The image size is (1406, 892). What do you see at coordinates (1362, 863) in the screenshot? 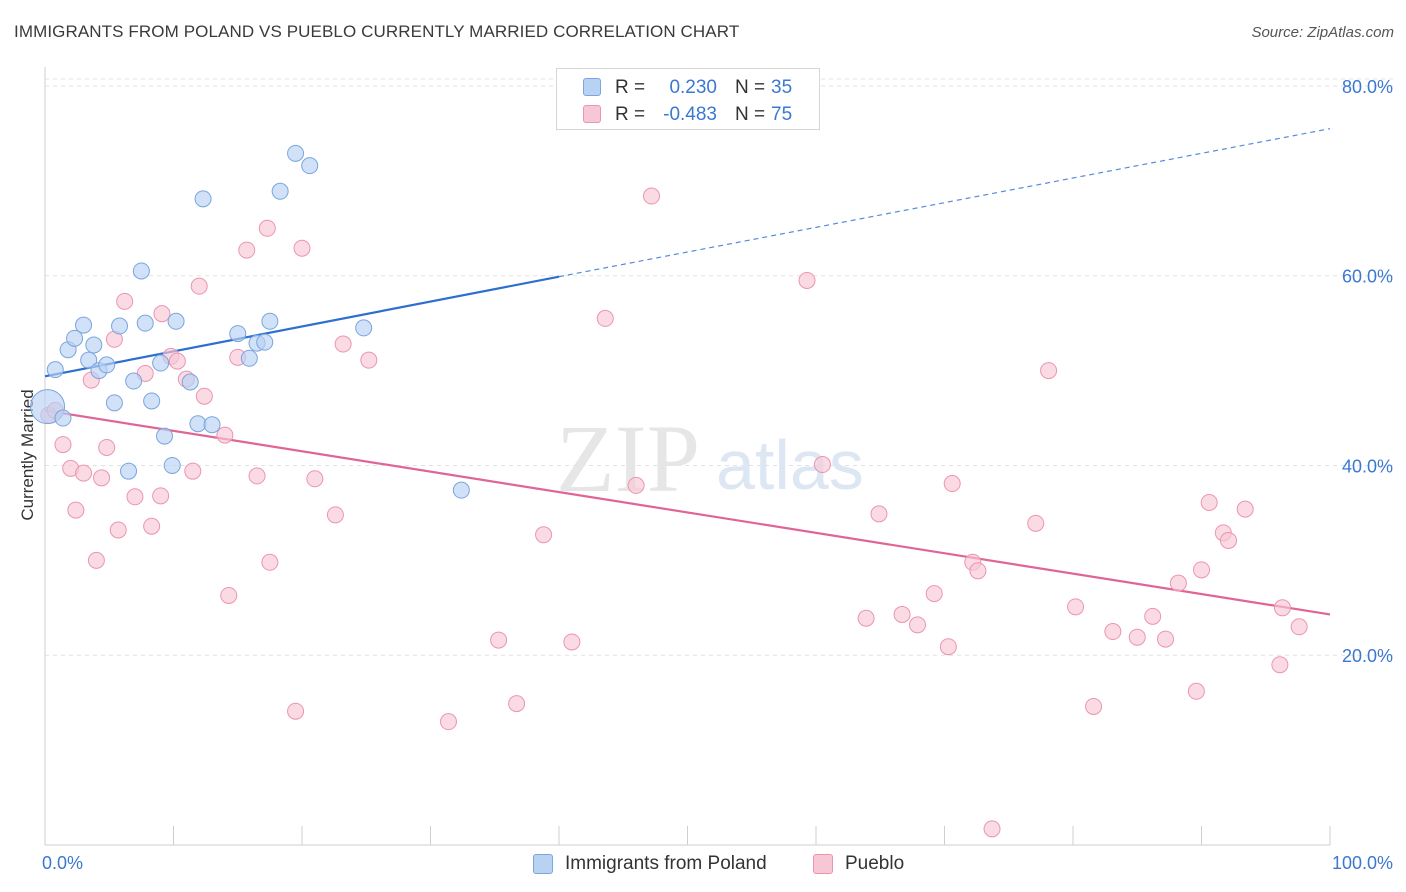
I see `x-tick-label: 100.0%` at bounding box center [1362, 863].